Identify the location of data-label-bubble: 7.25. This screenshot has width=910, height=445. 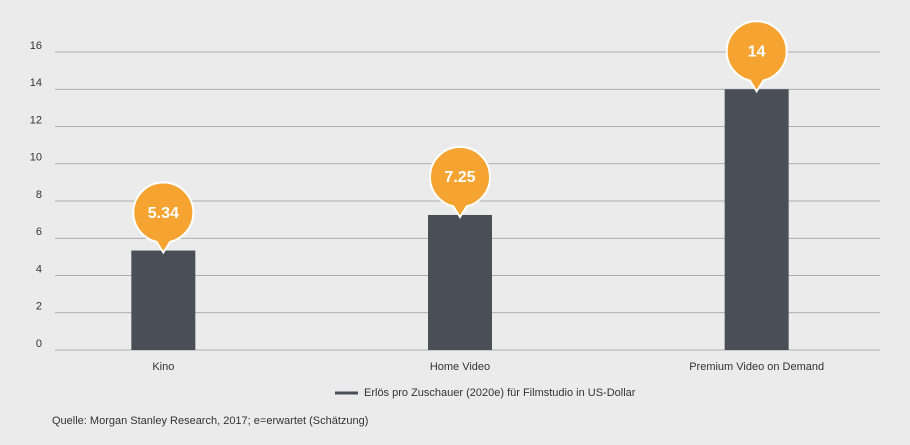
(460, 182).